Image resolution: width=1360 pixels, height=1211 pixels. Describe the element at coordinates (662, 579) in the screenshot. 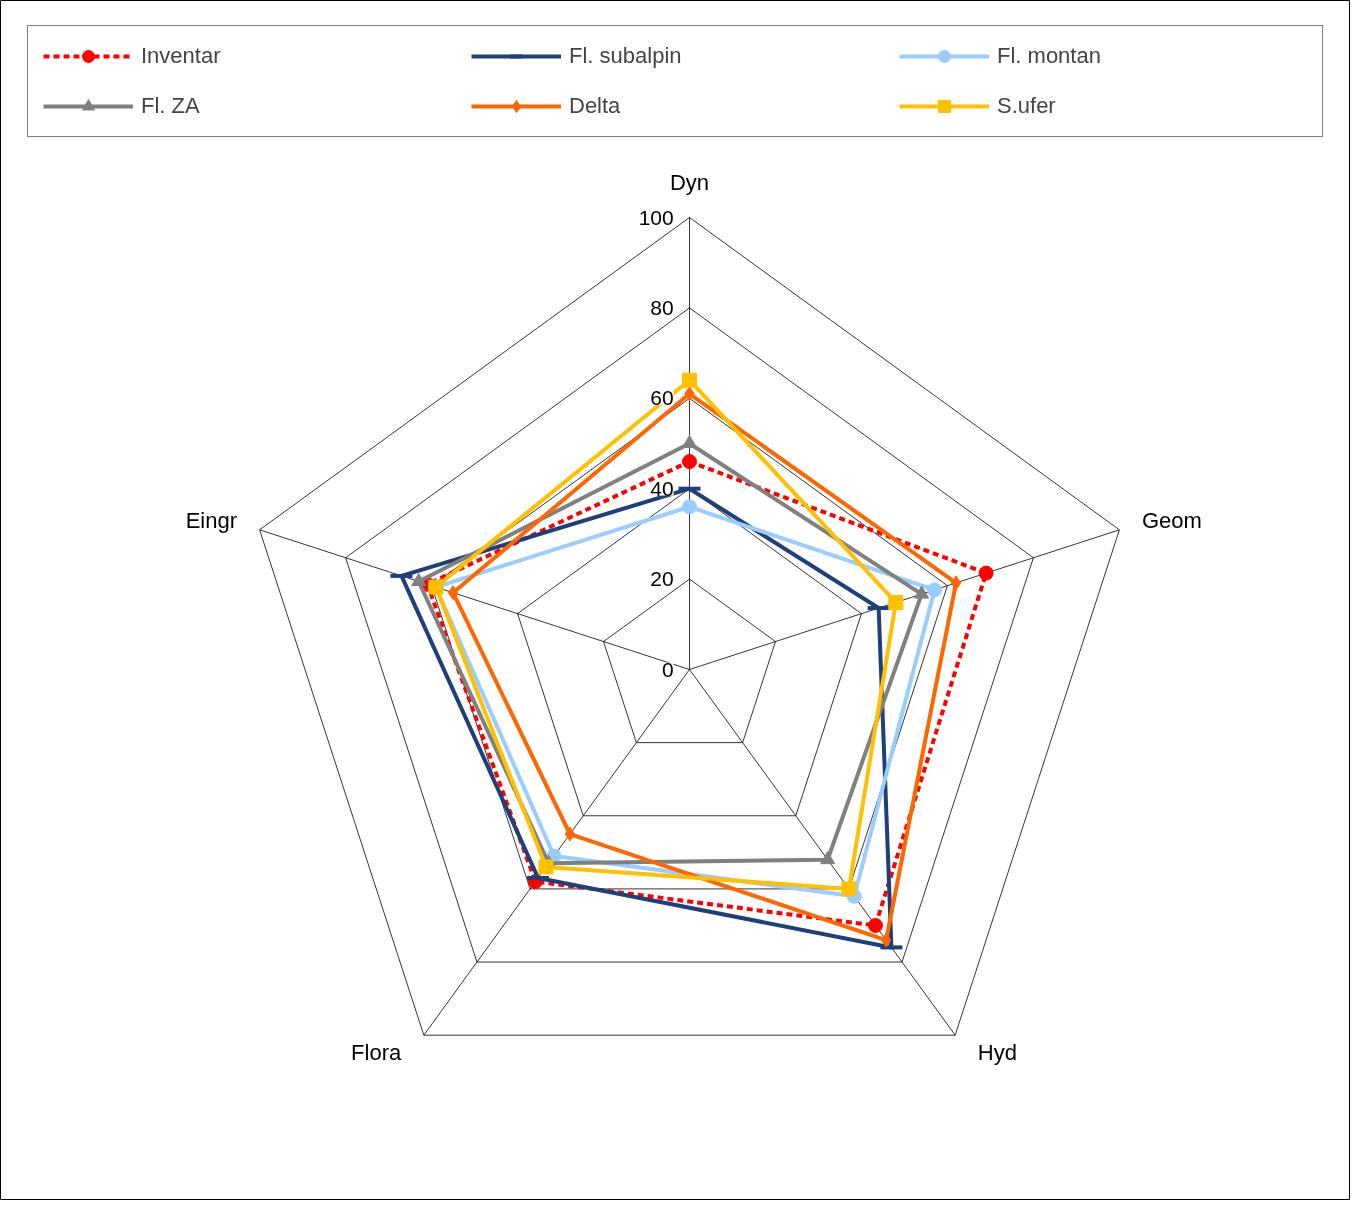

I see `y-tick-label: 20` at that location.